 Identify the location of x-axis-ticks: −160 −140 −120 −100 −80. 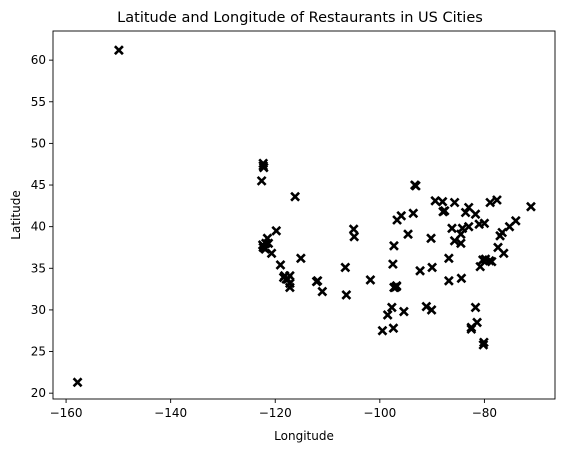
(273, 409).